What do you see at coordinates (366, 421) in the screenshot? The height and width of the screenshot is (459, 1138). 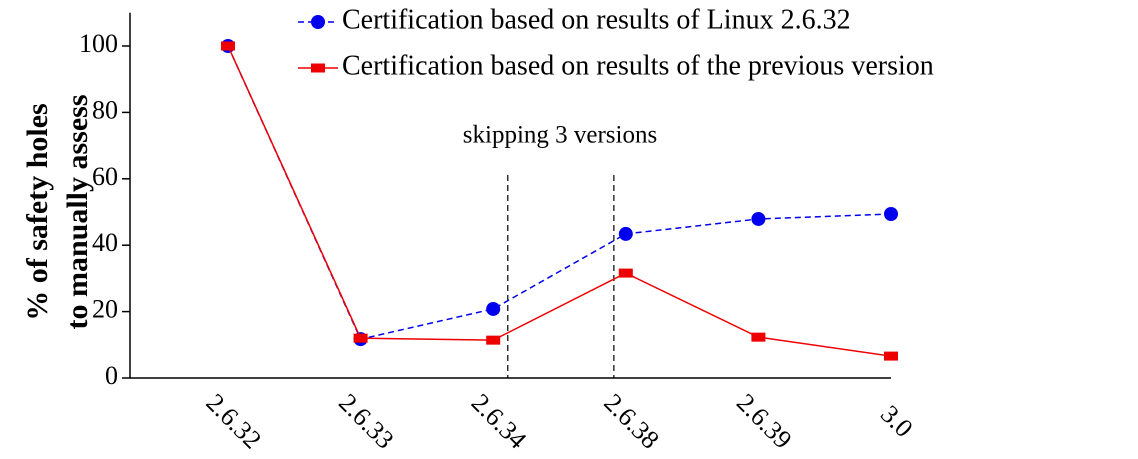 I see `x-tick-label: 2.6.33` at bounding box center [366, 421].